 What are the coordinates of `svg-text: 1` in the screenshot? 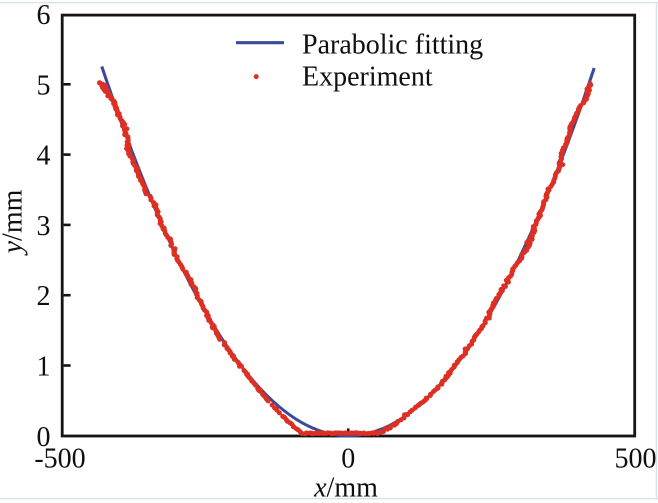 It's located at (44, 367).